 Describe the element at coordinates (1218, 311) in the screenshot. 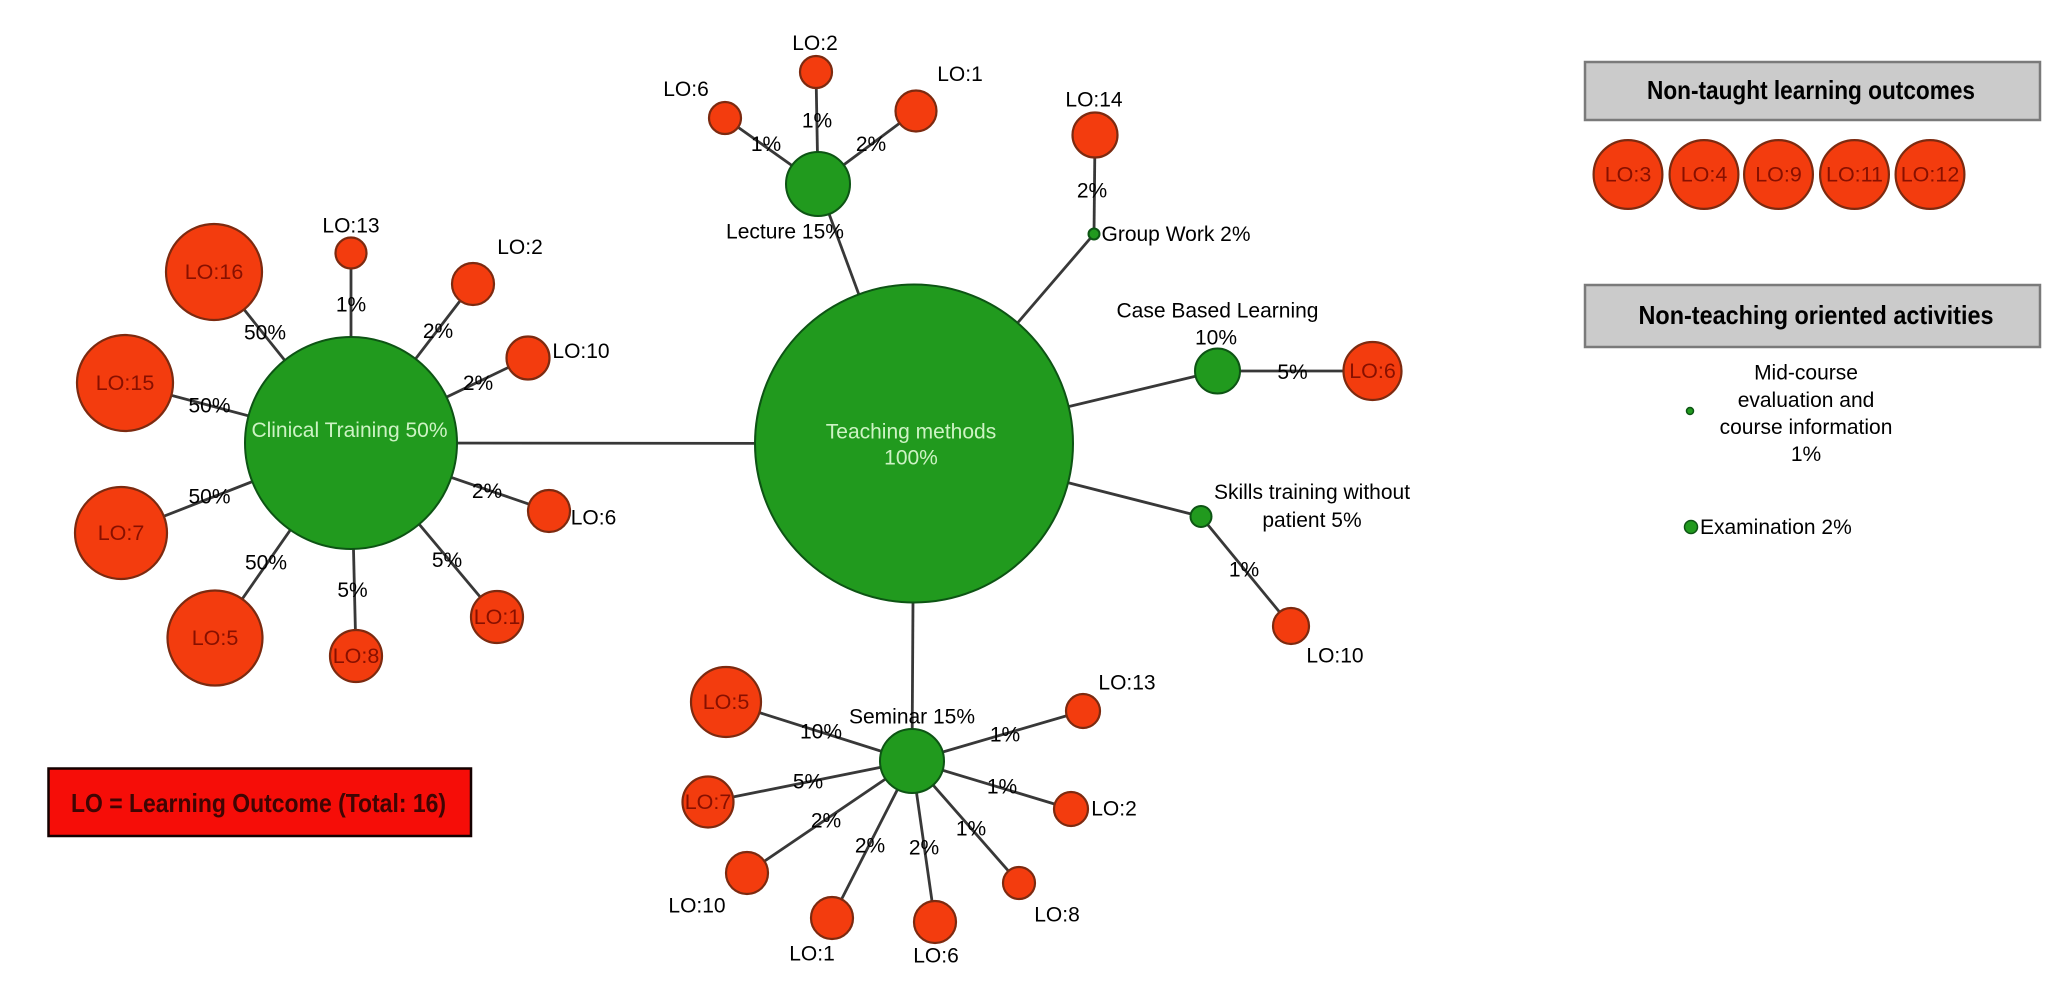

I see `svg-text: Case Based Learning` at that location.